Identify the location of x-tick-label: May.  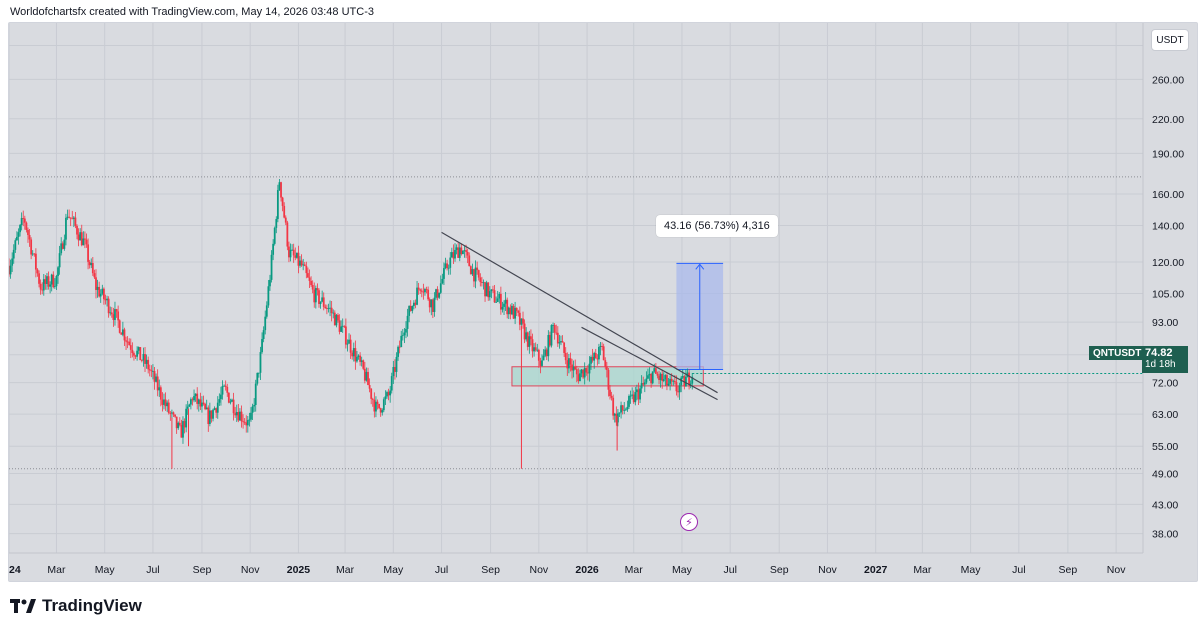
(682, 570).